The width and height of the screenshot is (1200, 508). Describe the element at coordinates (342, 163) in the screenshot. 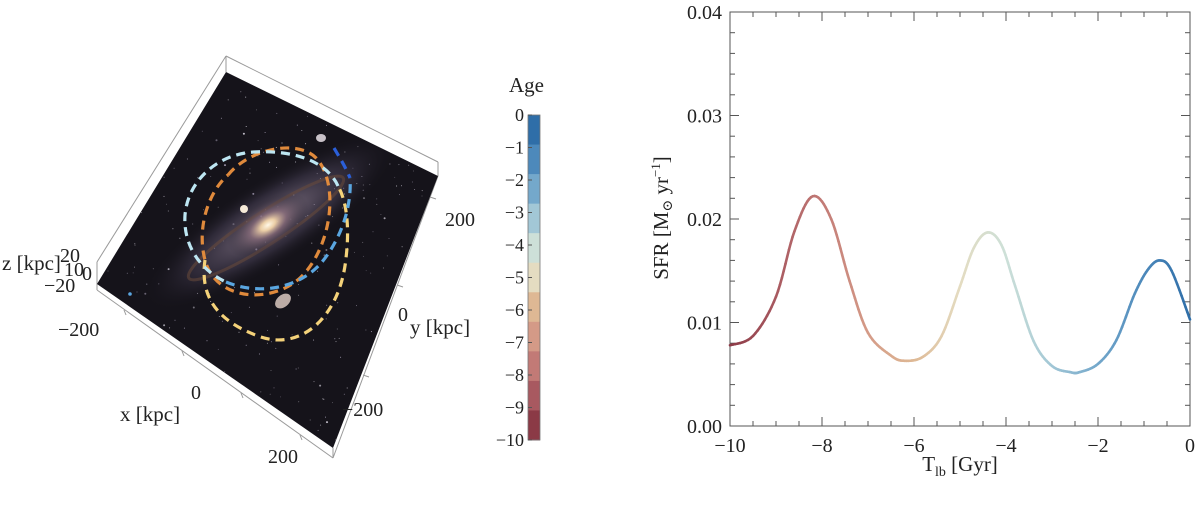

I see `orbit-path-now` at that location.